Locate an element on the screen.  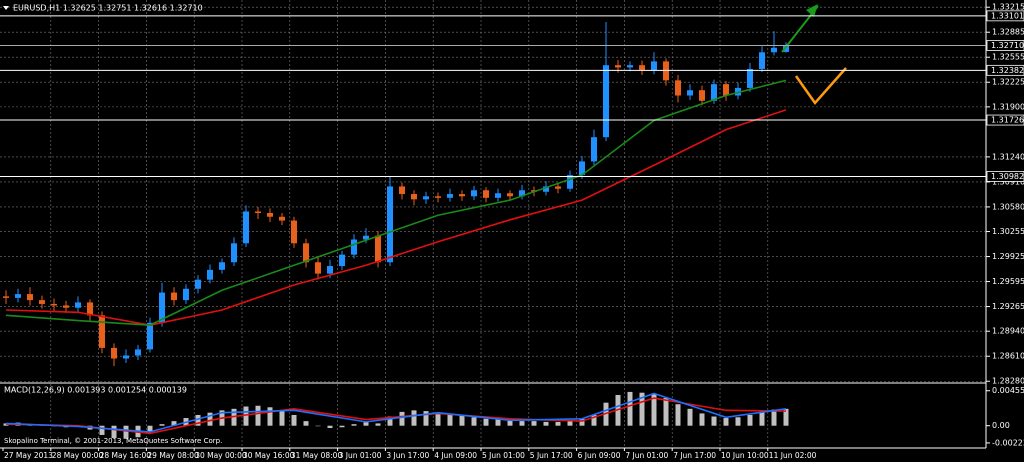
price-level-label: 1.33101 is located at coordinates (1007, 15).